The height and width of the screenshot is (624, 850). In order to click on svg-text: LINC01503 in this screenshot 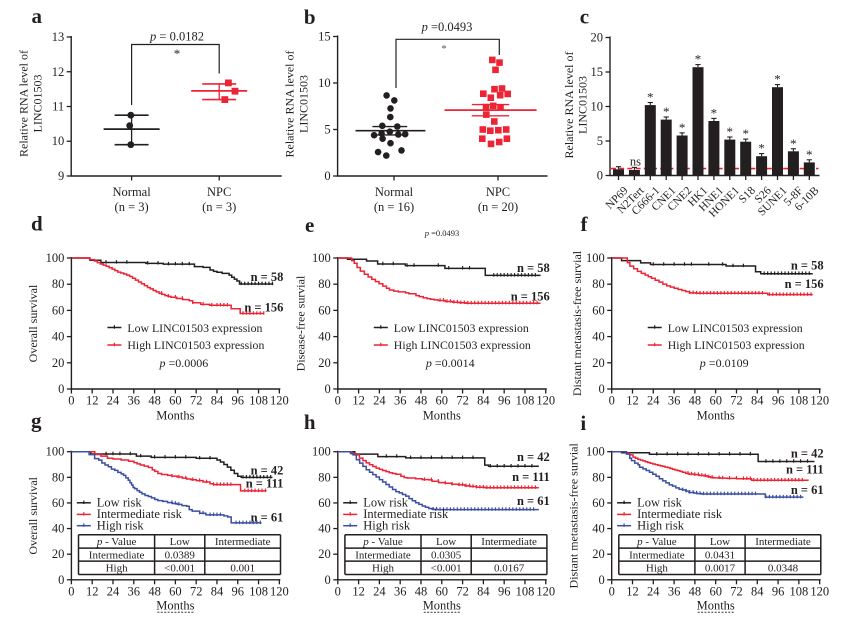, I will do `click(583, 105)`.